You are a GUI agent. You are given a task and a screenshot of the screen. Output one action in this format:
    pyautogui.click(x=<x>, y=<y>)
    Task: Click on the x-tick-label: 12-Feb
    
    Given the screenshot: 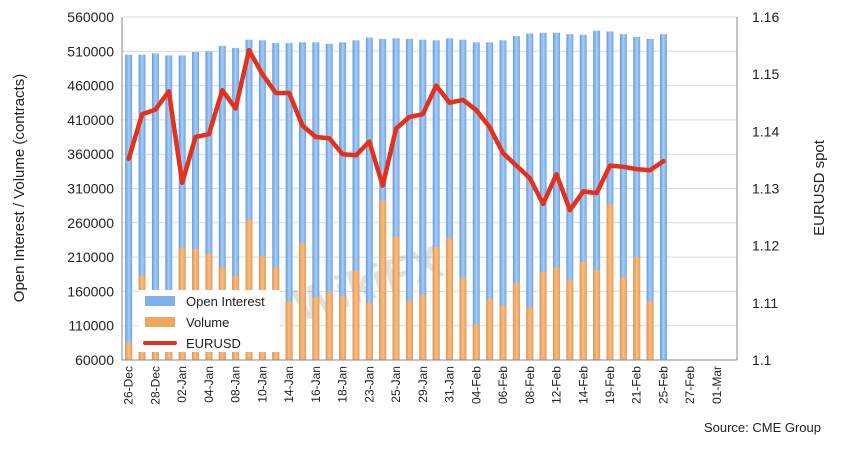 What is the action you would take?
    pyautogui.click(x=557, y=385)
    